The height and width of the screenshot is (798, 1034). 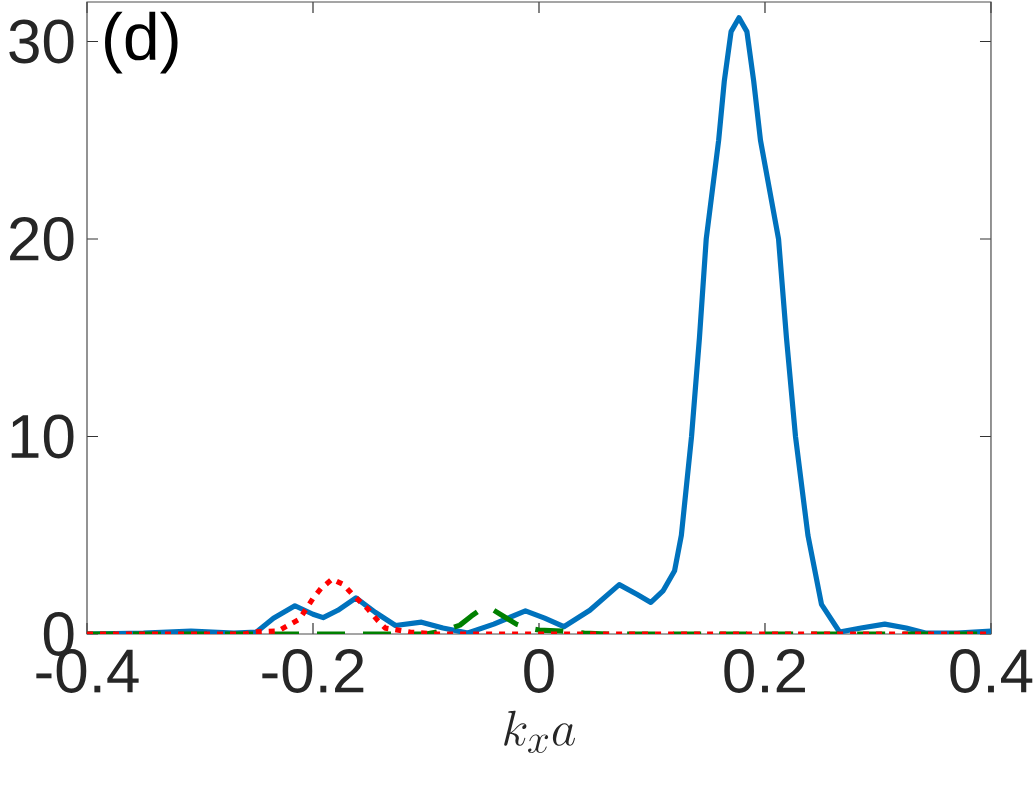 What do you see at coordinates (42, 436) in the screenshot?
I see `y-tick-label: 10` at bounding box center [42, 436].